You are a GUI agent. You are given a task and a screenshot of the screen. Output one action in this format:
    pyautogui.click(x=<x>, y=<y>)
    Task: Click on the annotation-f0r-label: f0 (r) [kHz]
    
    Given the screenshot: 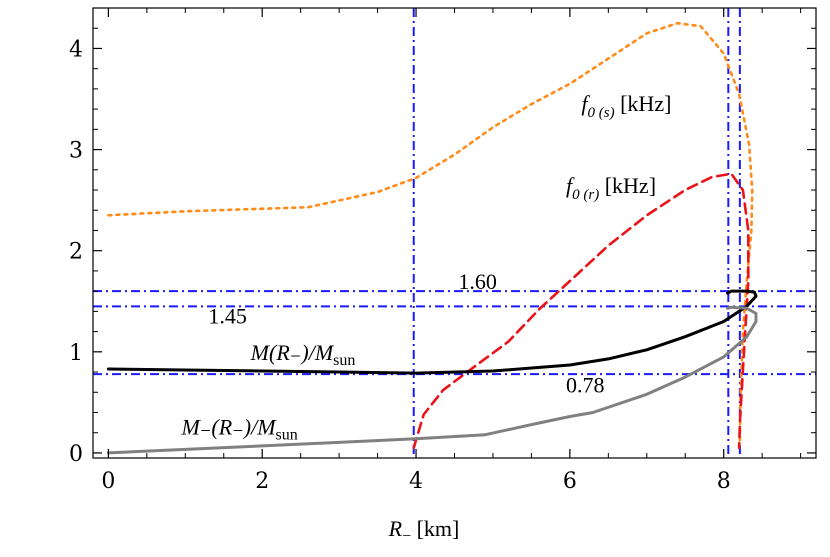 What is the action you would take?
    pyautogui.click(x=611, y=188)
    